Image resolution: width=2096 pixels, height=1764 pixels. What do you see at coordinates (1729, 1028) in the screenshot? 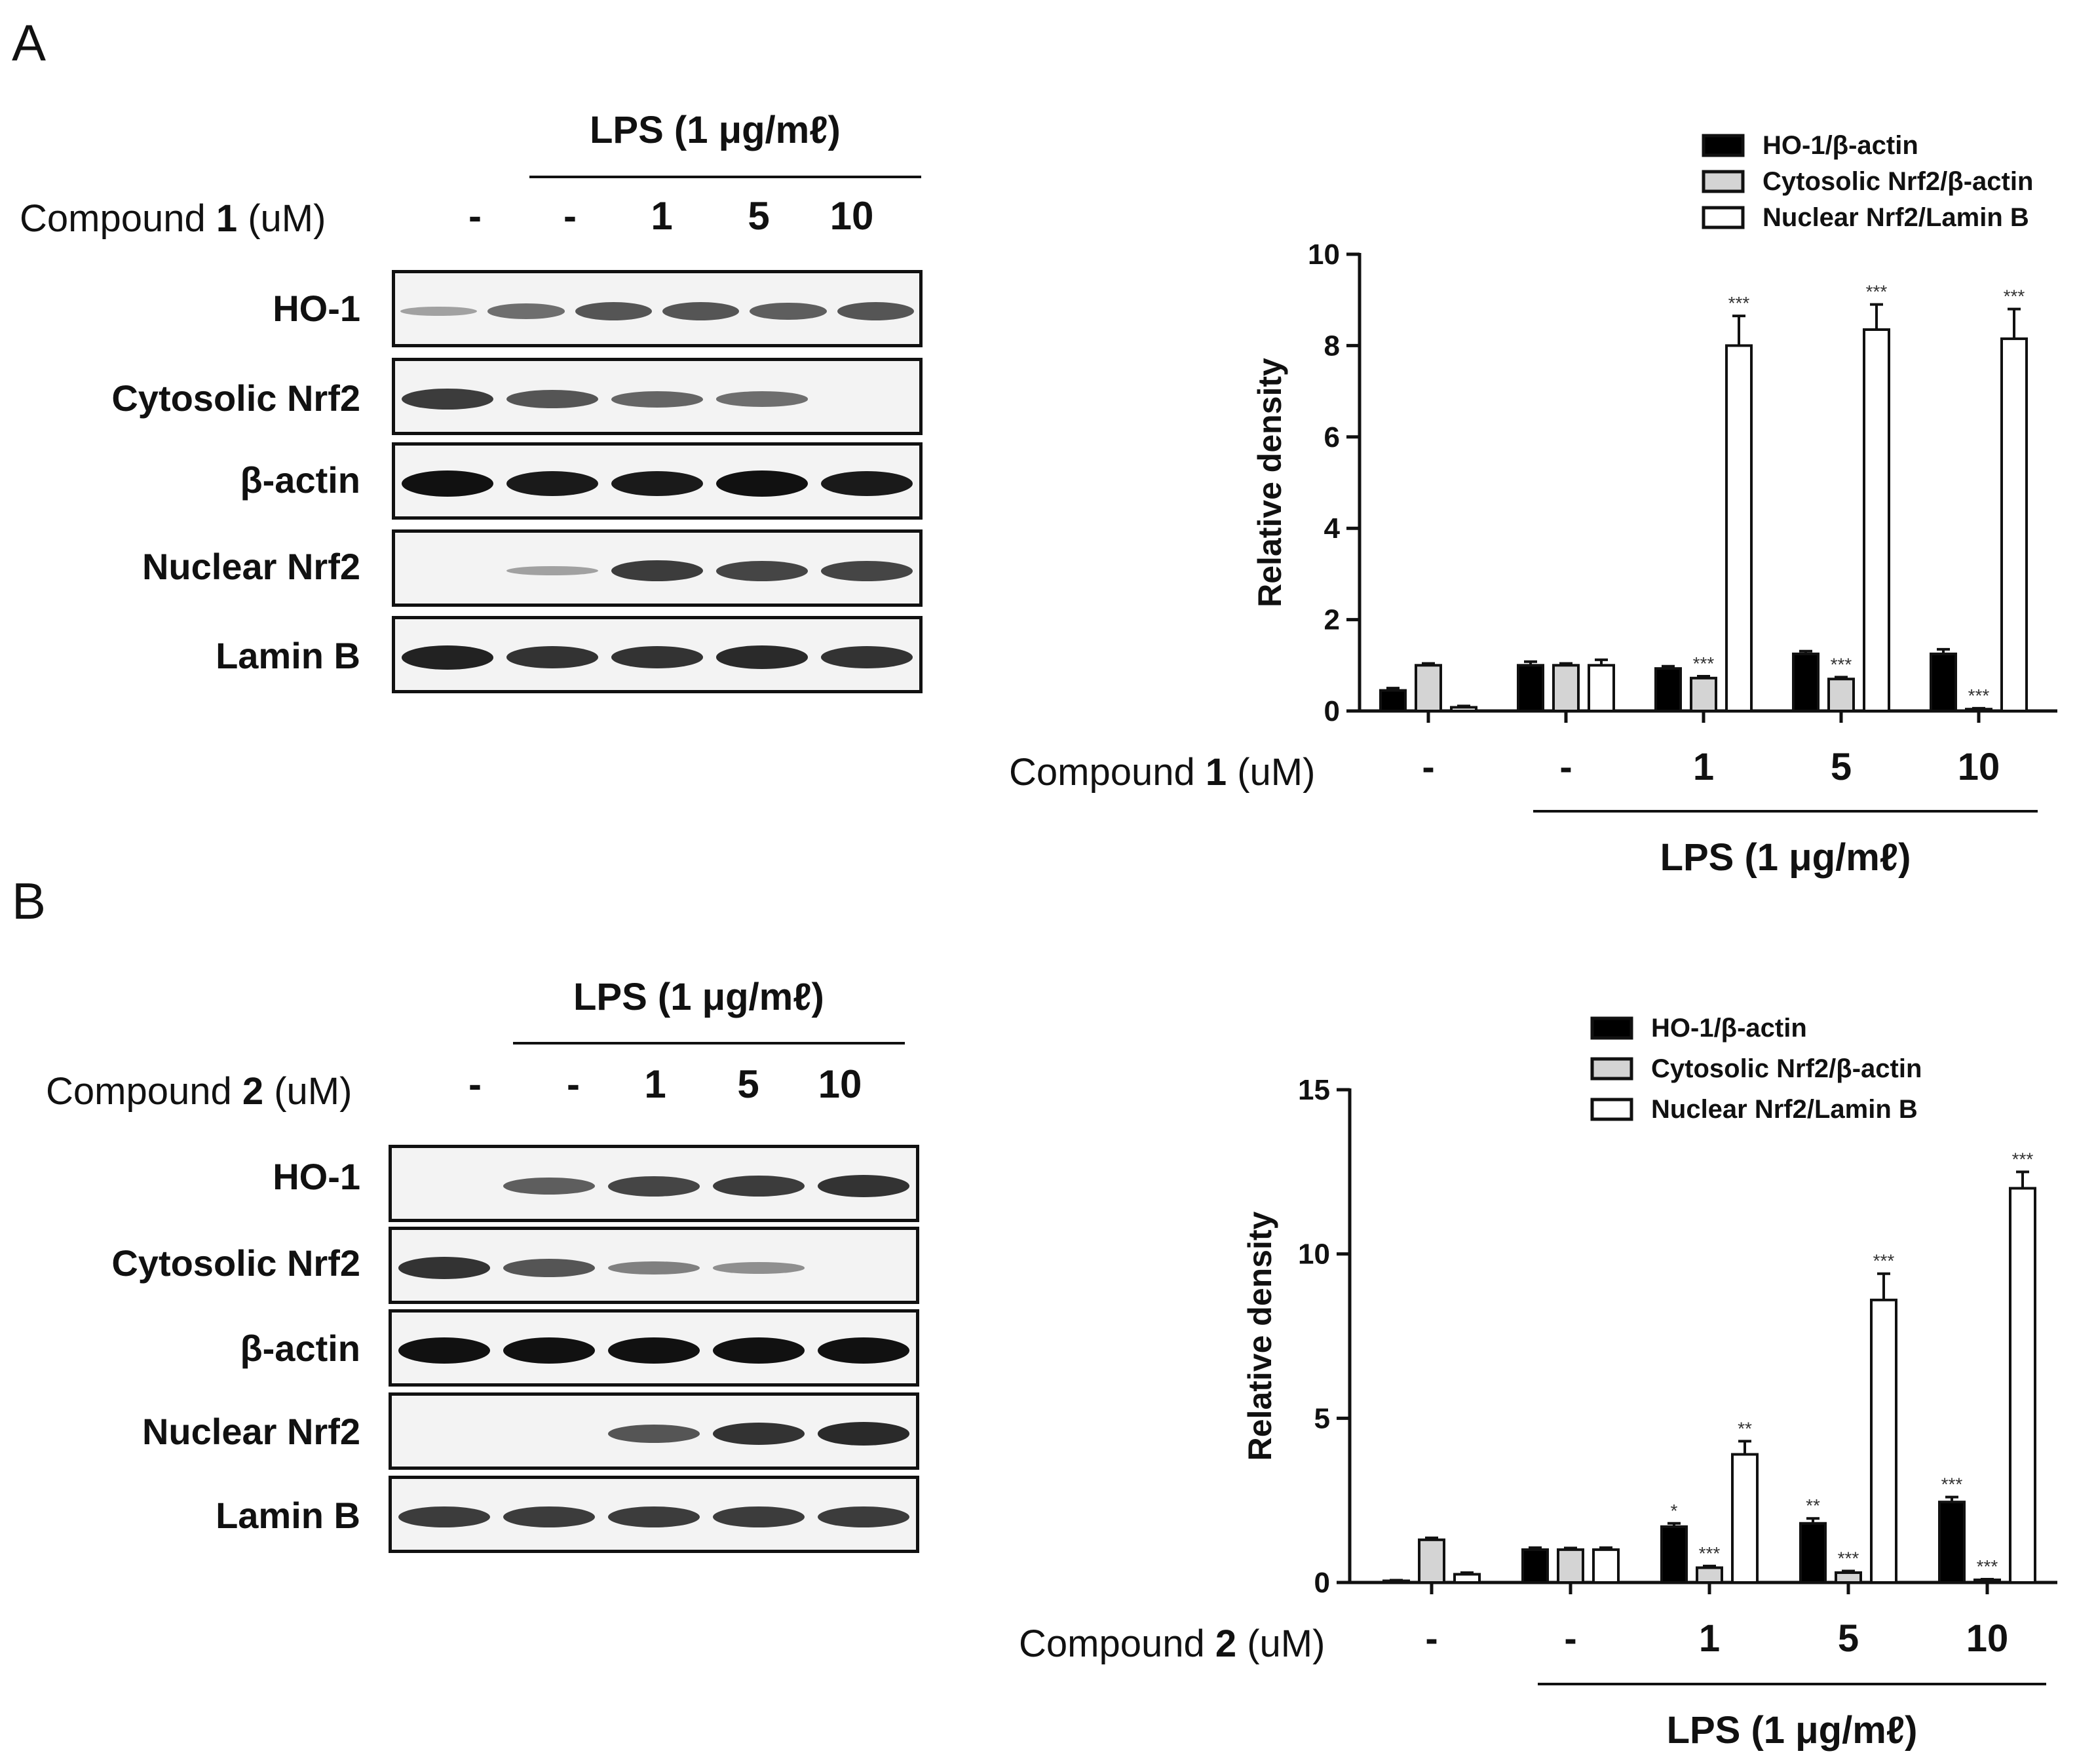
I see `legend-label: HO-1/β-actin` at bounding box center [1729, 1028].